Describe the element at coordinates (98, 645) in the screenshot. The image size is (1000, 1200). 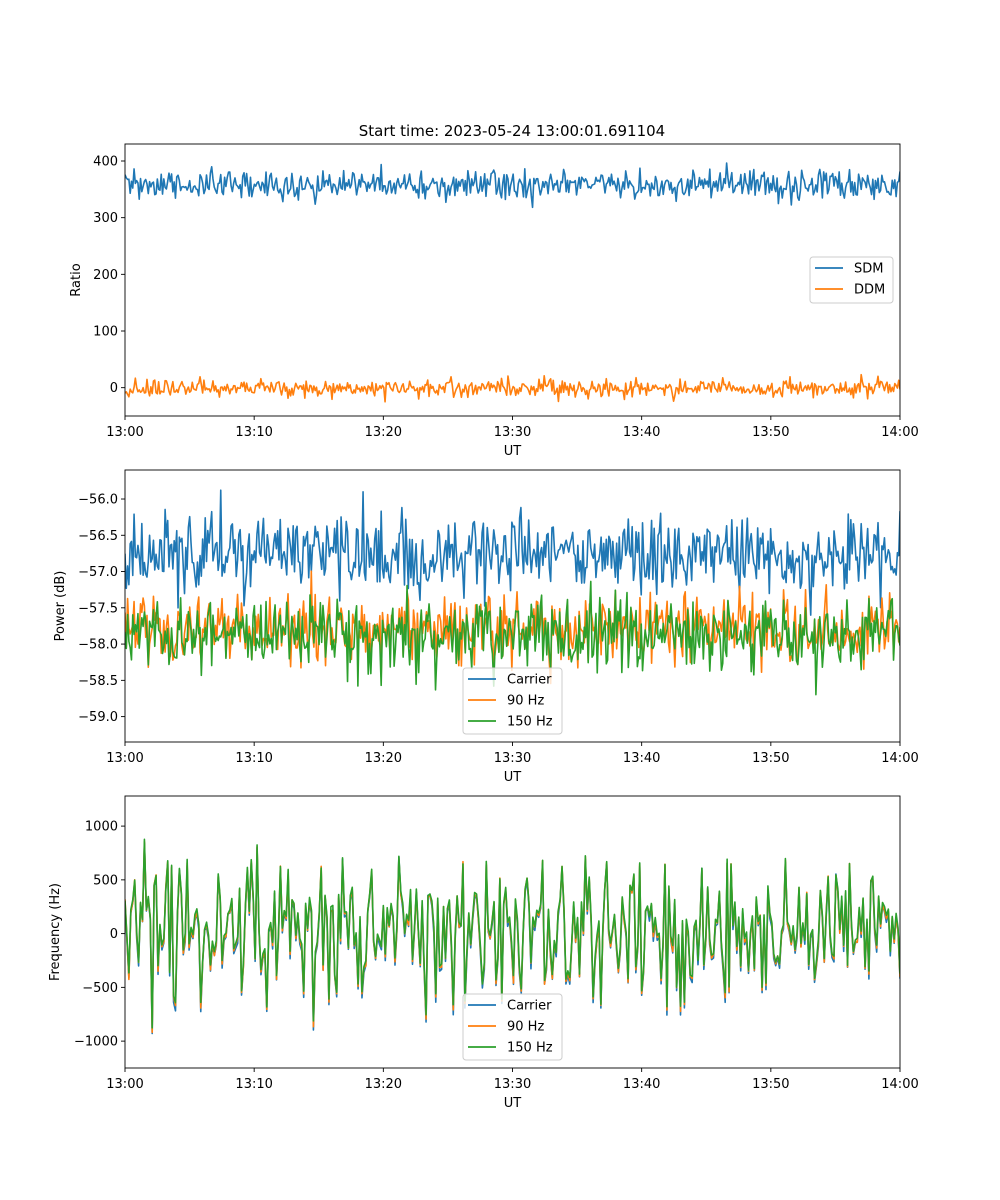
I see `y-tick-label: −58.0` at that location.